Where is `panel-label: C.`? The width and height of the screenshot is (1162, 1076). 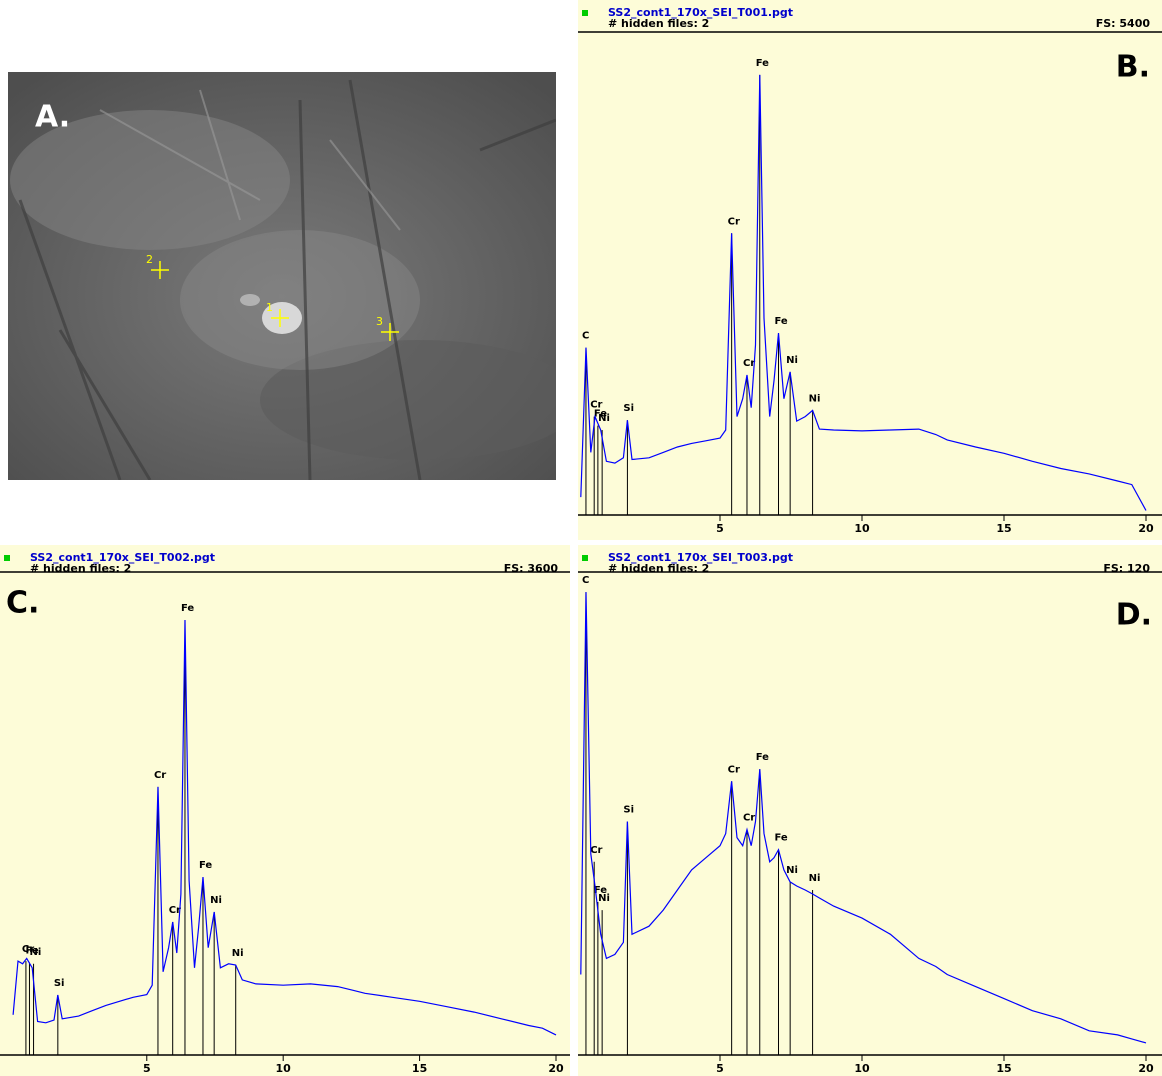 panel-label: C. is located at coordinates (22, 603).